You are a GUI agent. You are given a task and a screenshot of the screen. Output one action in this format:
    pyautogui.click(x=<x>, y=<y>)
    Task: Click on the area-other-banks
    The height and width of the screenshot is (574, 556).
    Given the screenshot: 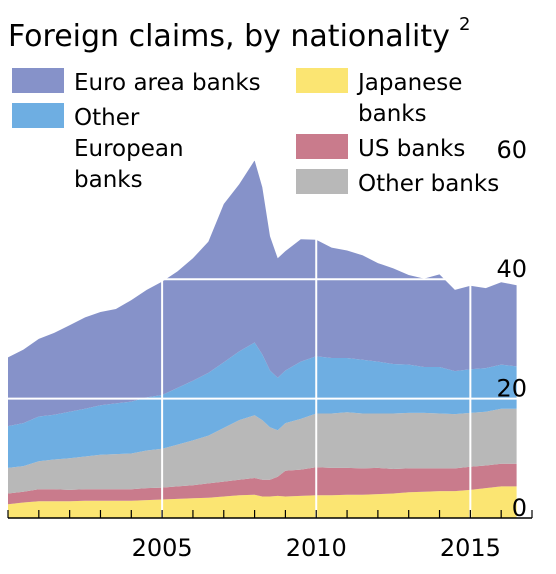 What is the action you would take?
    pyautogui.click(x=262, y=451)
    